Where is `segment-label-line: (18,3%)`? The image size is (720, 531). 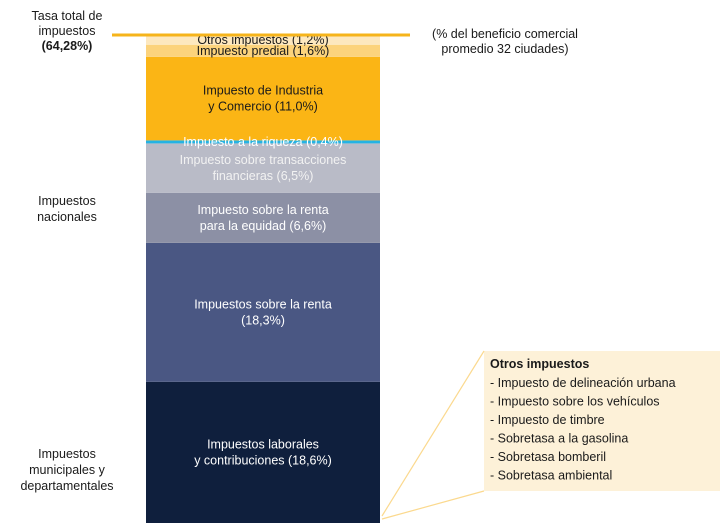
segment-label-line: (18,3%) is located at coordinates (263, 320).